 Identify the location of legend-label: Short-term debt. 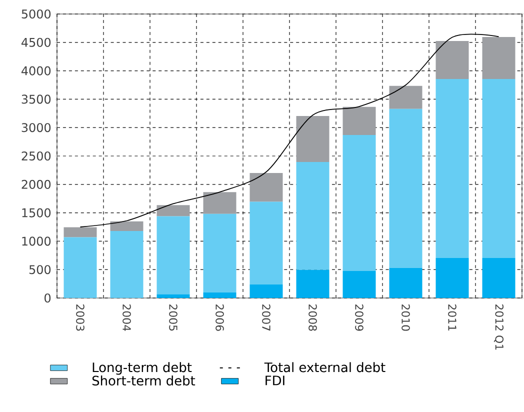
(144, 381).